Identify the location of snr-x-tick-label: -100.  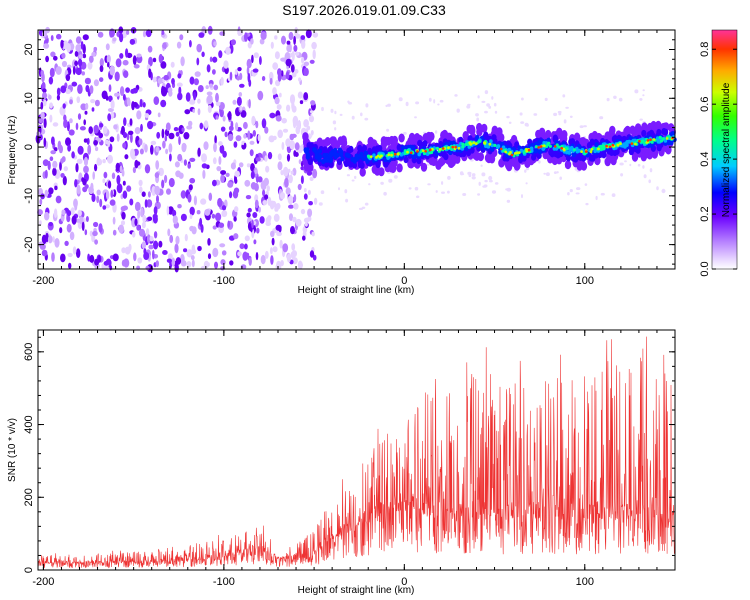
(224, 582).